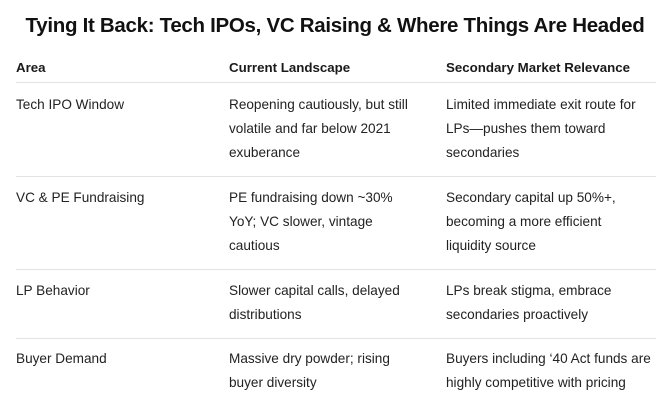 This screenshot has height=403, width=670. I want to click on cell-line: Tech IPO Window, so click(70, 104).